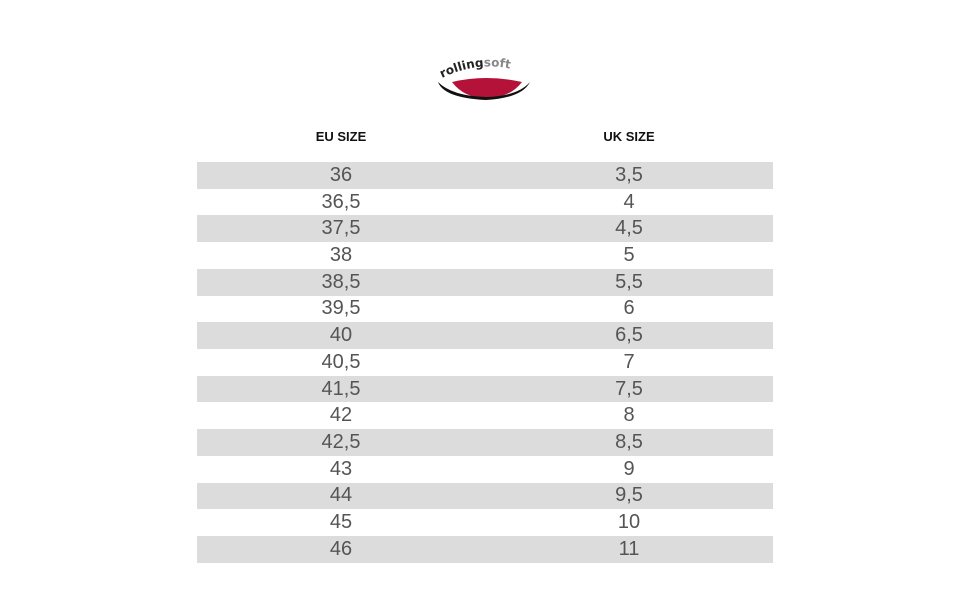 Image resolution: width=970 pixels, height=600 pixels. What do you see at coordinates (341, 308) in the screenshot?
I see `table-cell: 39,5` at bounding box center [341, 308].